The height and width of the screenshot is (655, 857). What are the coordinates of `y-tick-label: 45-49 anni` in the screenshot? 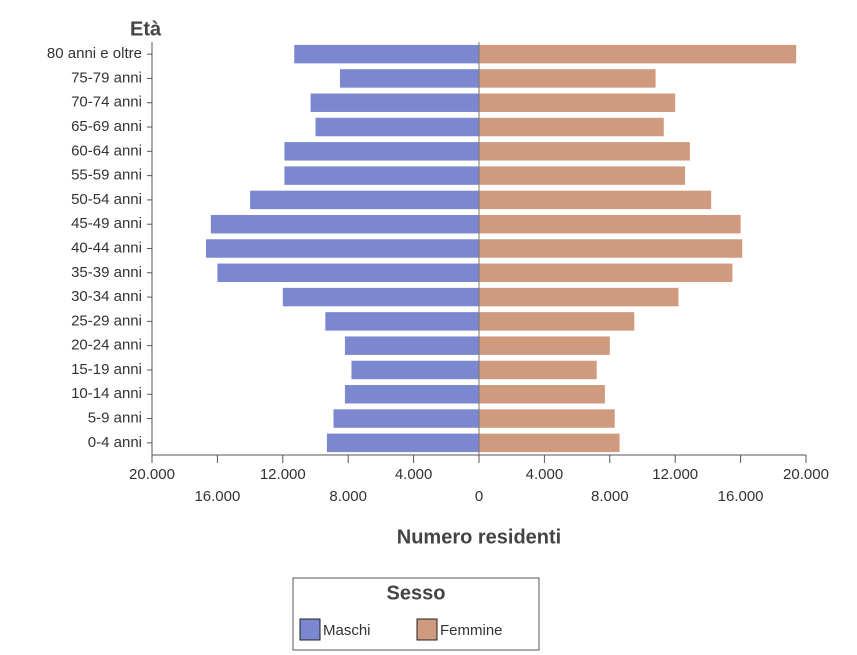 It's located at (106, 223).